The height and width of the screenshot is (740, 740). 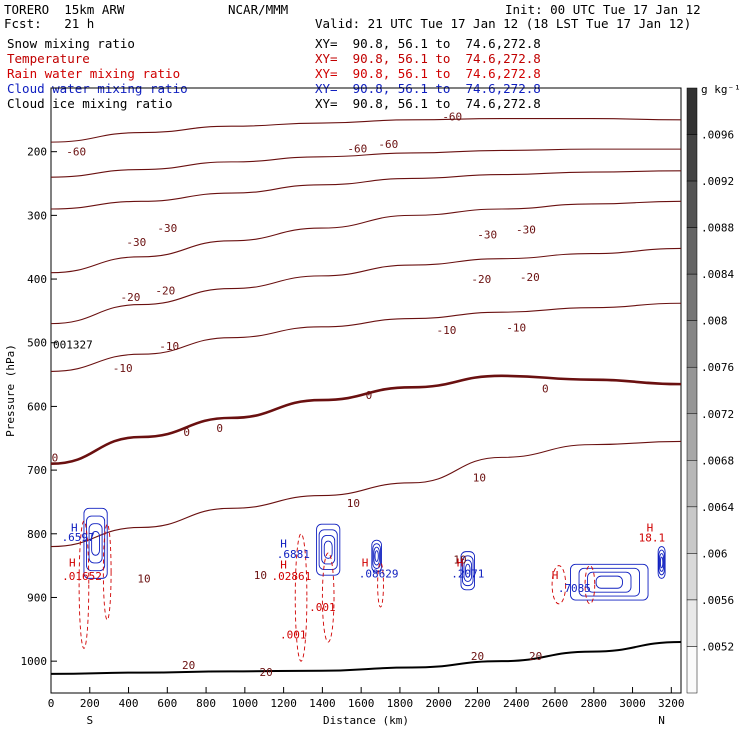 I want to click on field-name: Snow mixing ratio, so click(x=71, y=43).